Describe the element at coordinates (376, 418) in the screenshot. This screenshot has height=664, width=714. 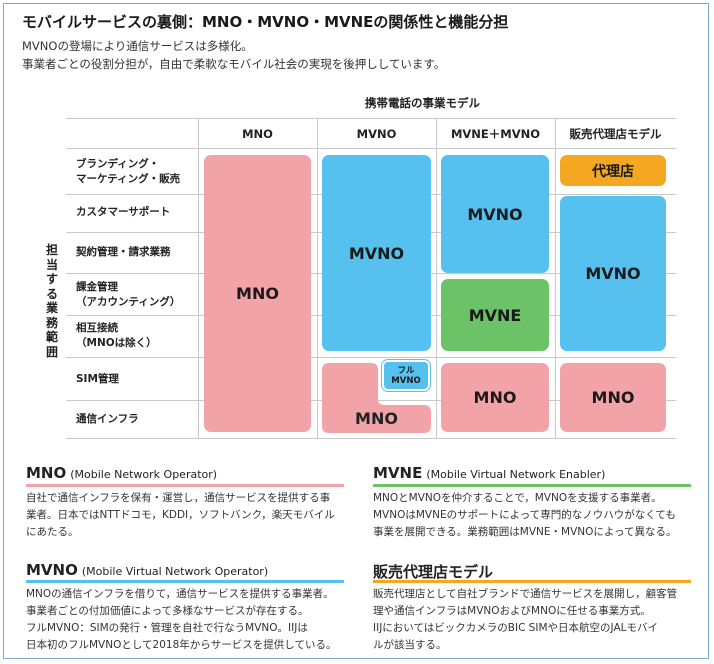
I see `block-mno-label: MNO` at that location.